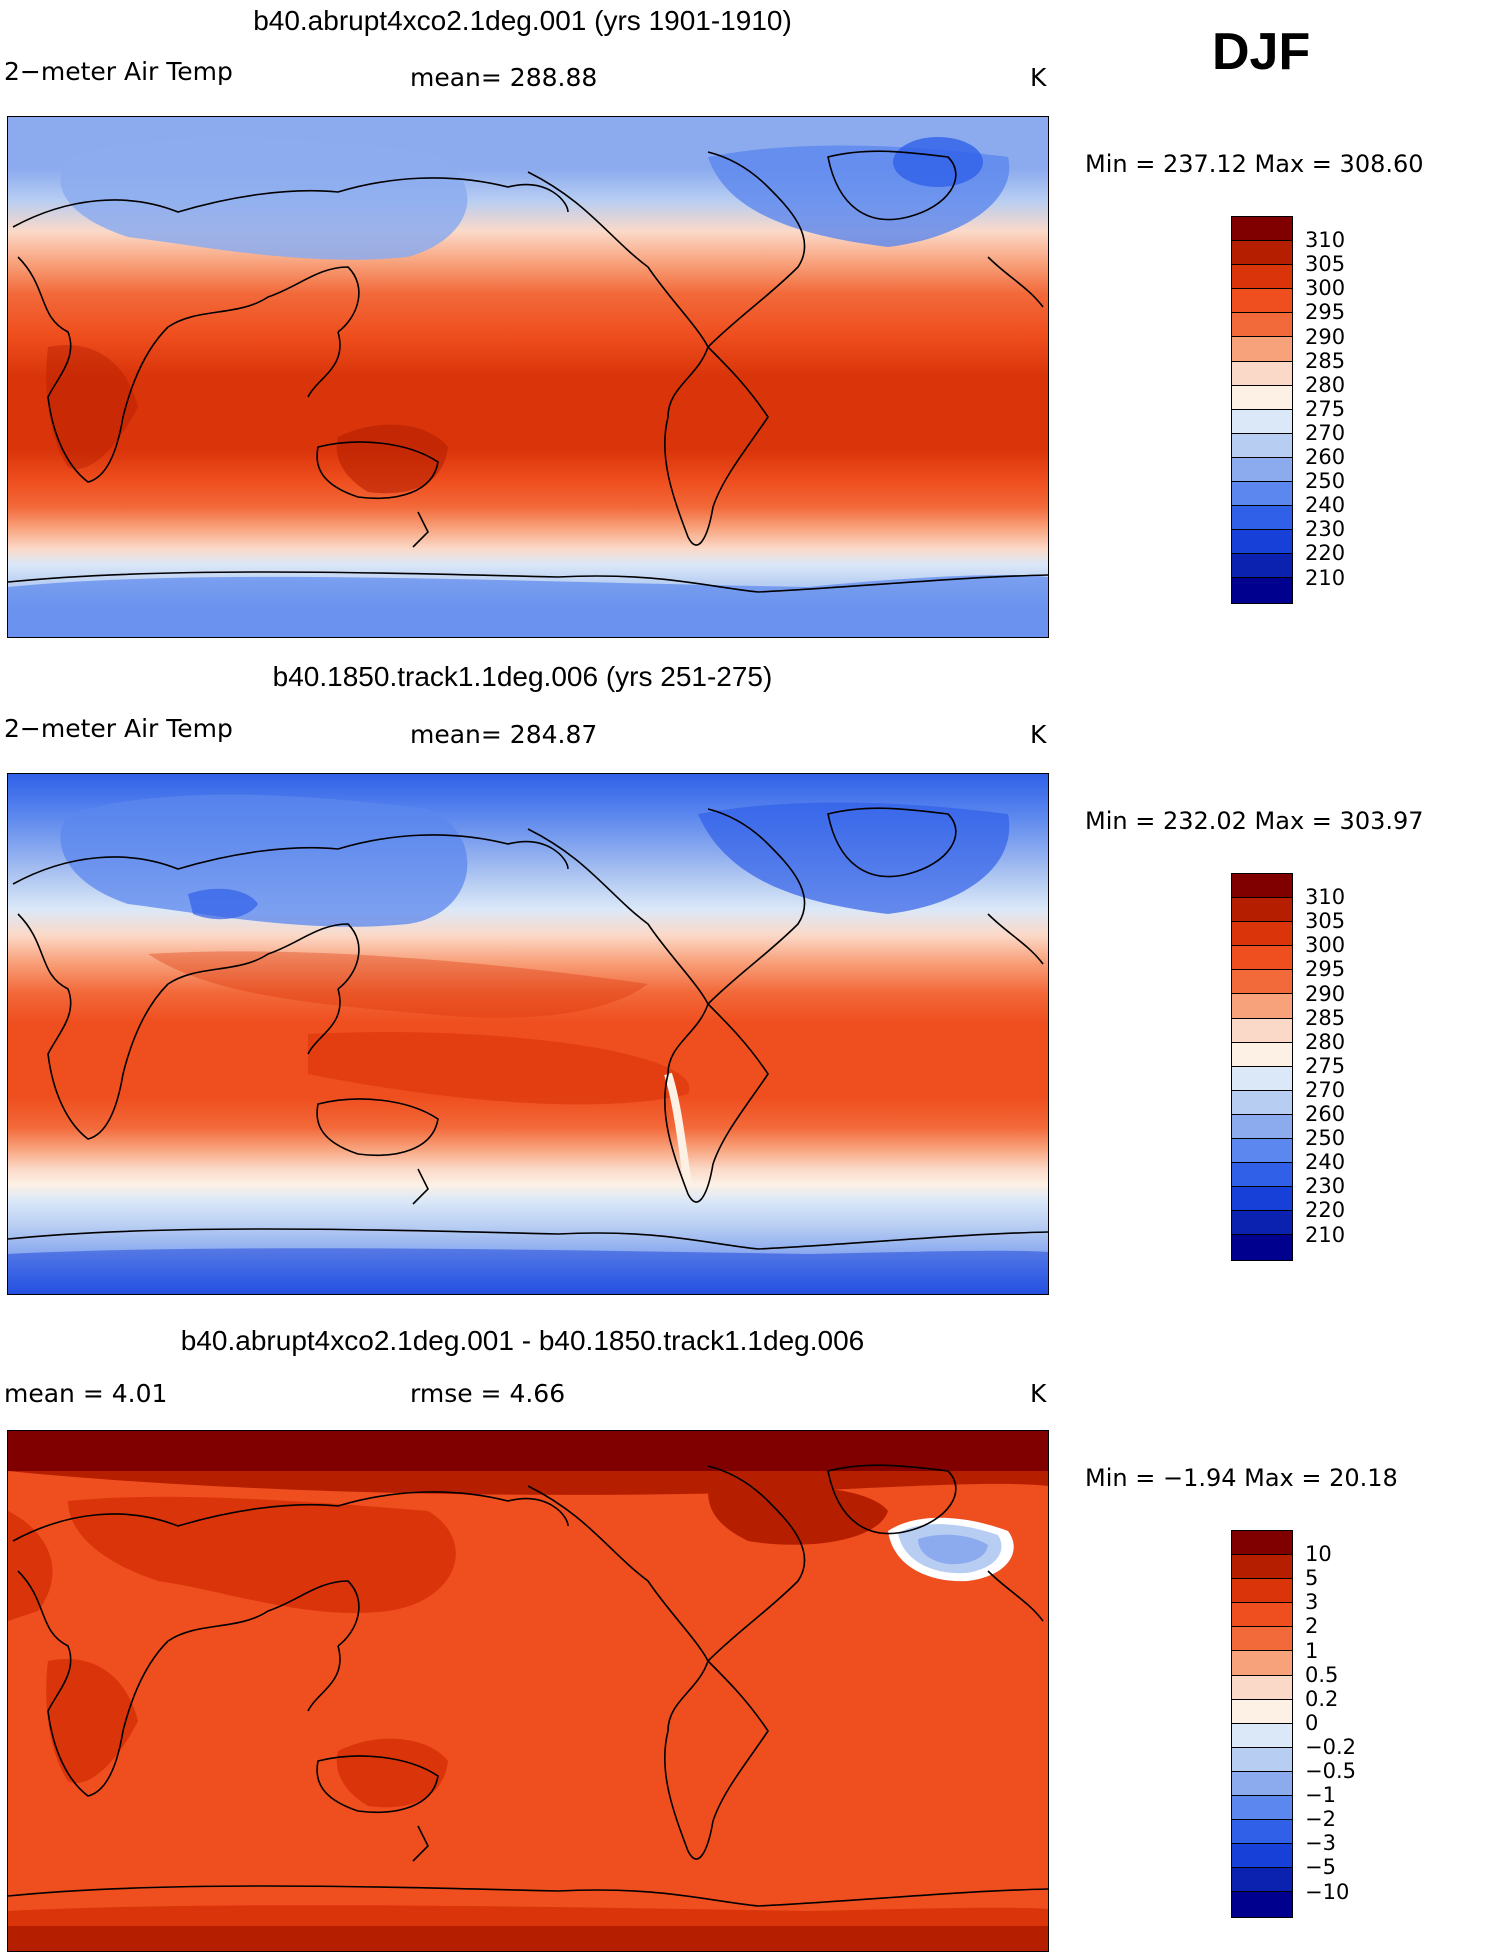  Describe the element at coordinates (1325, 553) in the screenshot. I see `panel-1-level-label: 220` at that location.